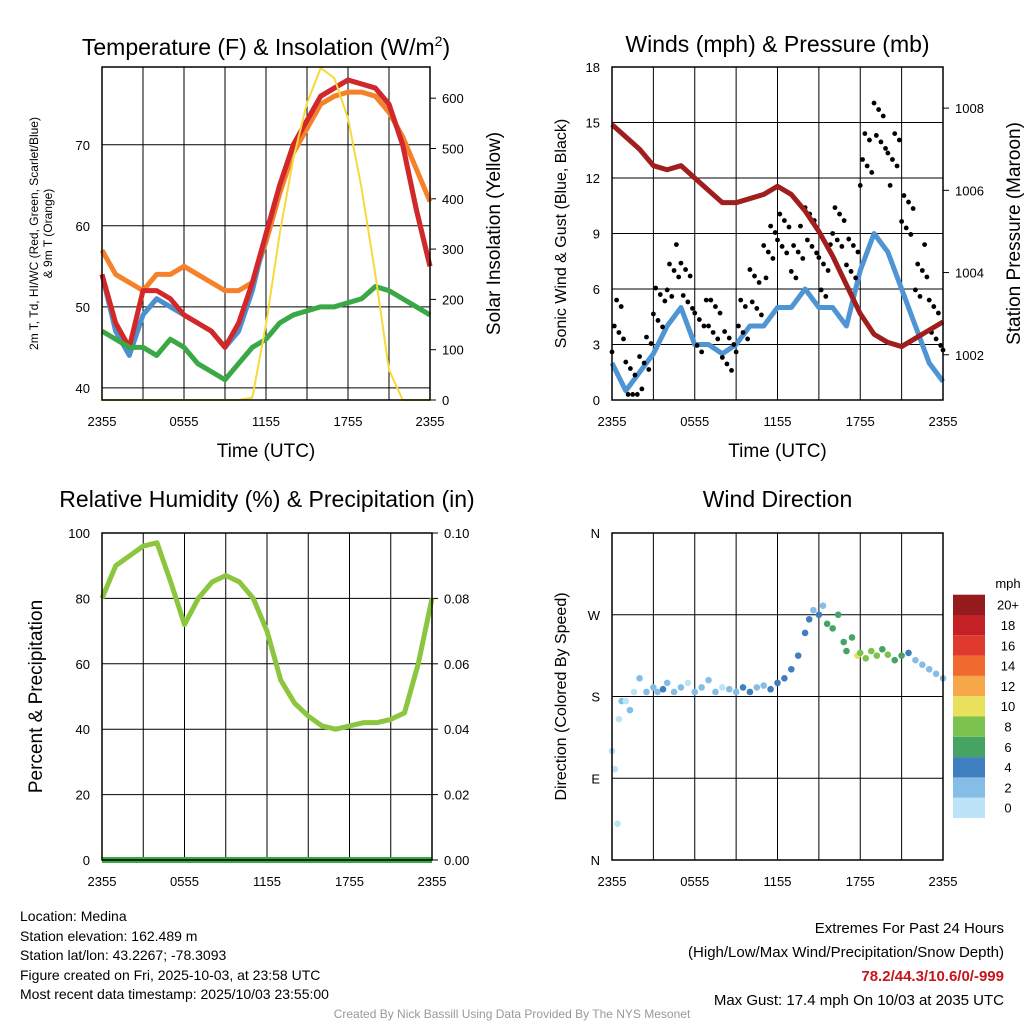 Image resolution: width=1024 pixels, height=1024 pixels. I want to click on y-tick-label: 60, so click(83, 664).